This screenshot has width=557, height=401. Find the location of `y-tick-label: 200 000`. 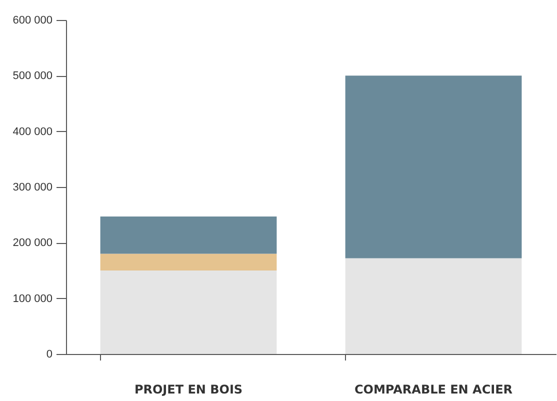

y-tick-label: 200 000 is located at coordinates (32, 243).